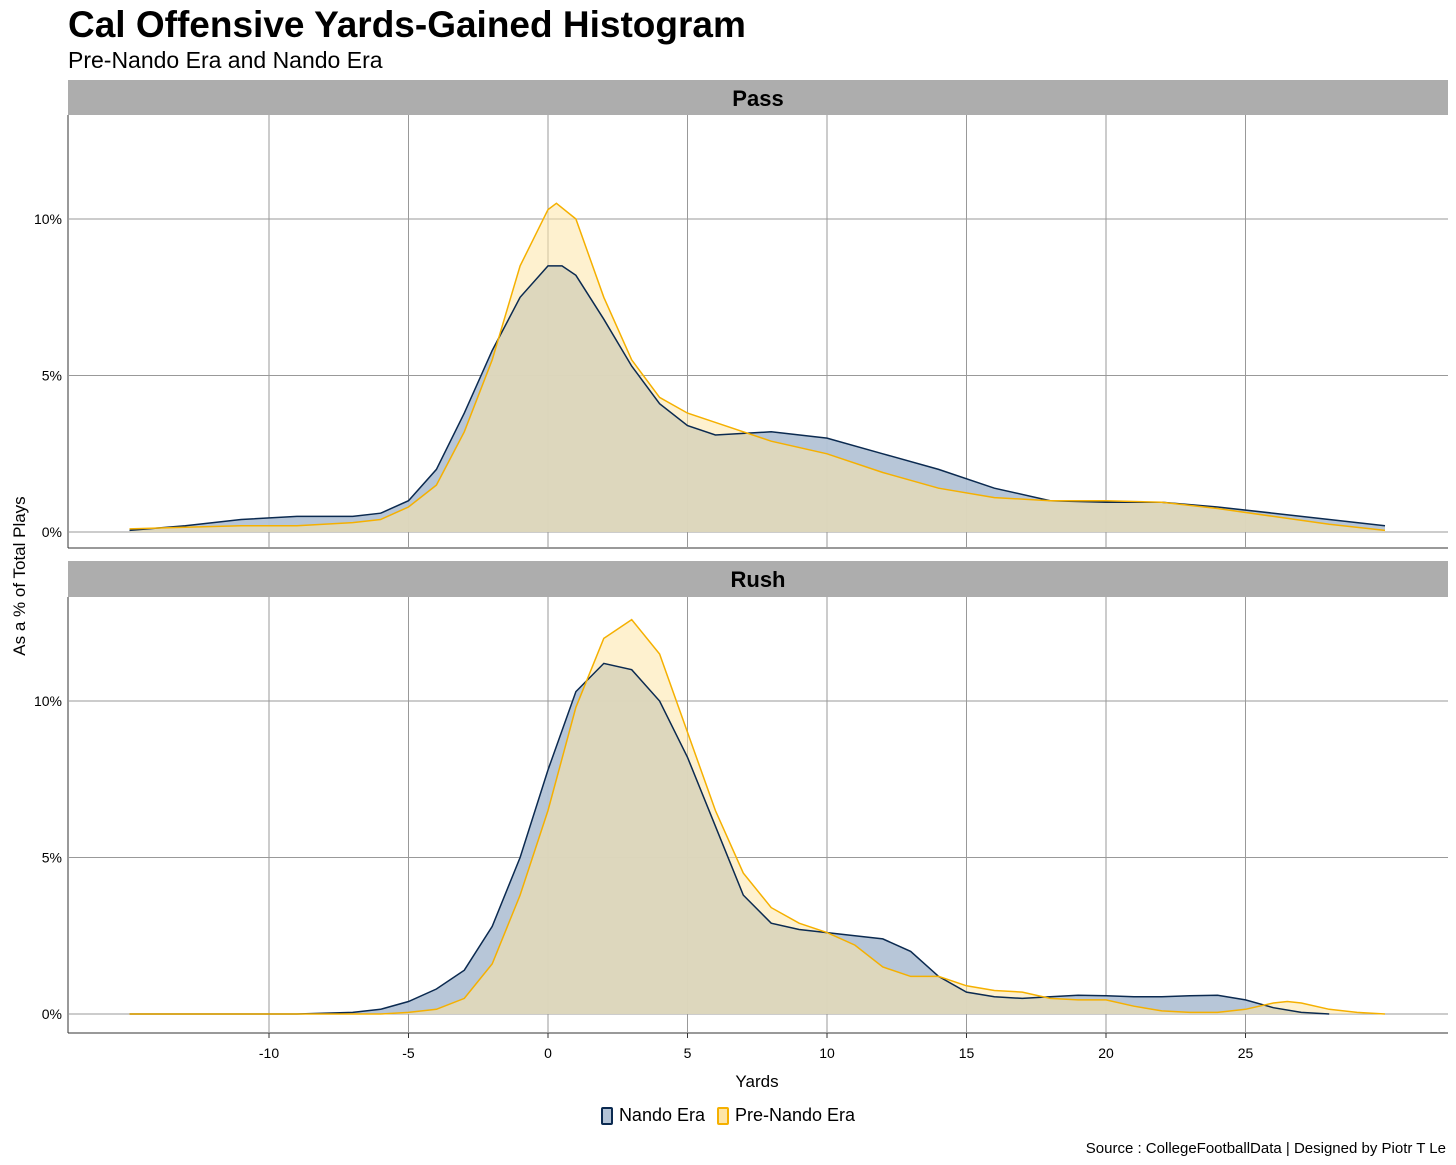 The image size is (1456, 1165). What do you see at coordinates (269, 1053) in the screenshot?
I see `x-tick-label: -10` at bounding box center [269, 1053].